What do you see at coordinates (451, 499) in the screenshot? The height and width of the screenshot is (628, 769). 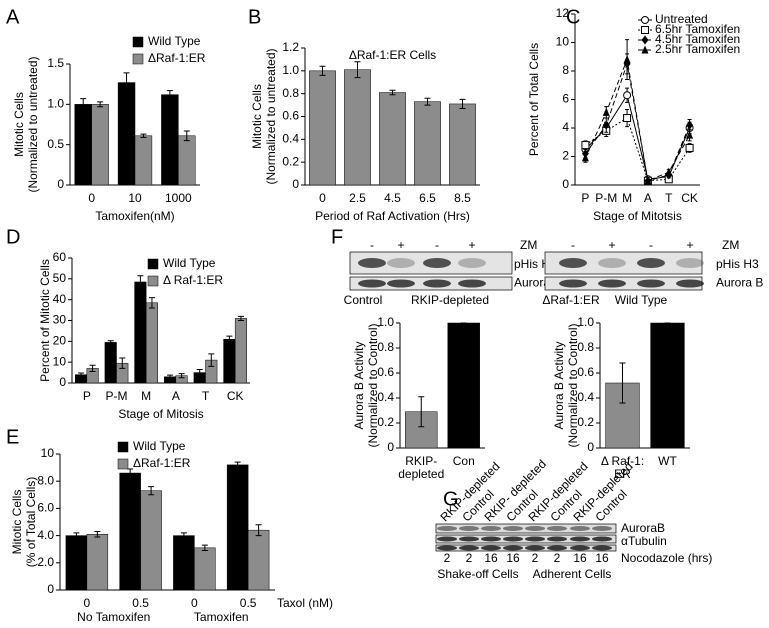 I see `panel-letter: G` at bounding box center [451, 499].